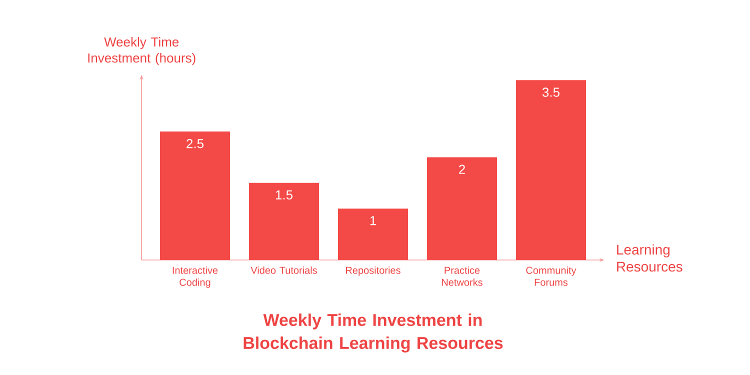 The width and height of the screenshot is (750, 375). Describe the element at coordinates (284, 195) in the screenshot. I see `data-label: 1.5` at that location.